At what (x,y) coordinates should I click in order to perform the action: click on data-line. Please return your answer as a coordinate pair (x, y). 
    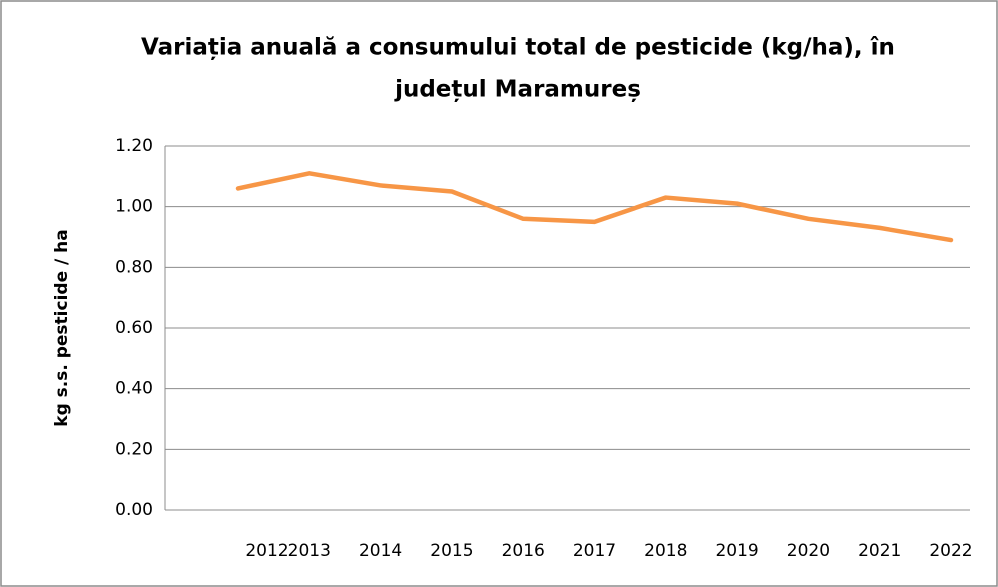
    Looking at the image, I should click on (594, 207).